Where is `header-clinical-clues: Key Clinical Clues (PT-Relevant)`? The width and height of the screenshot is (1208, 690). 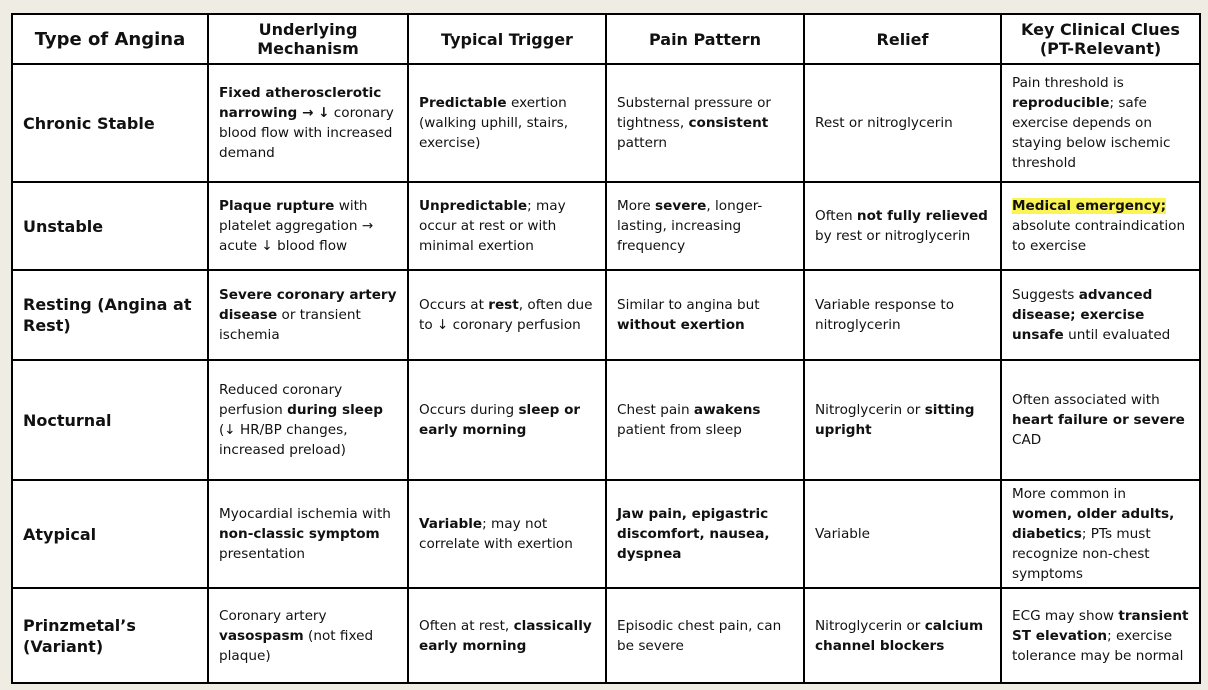
header-clinical-clues: Key Clinical Clues (PT-Relevant) is located at coordinates (1100, 39).